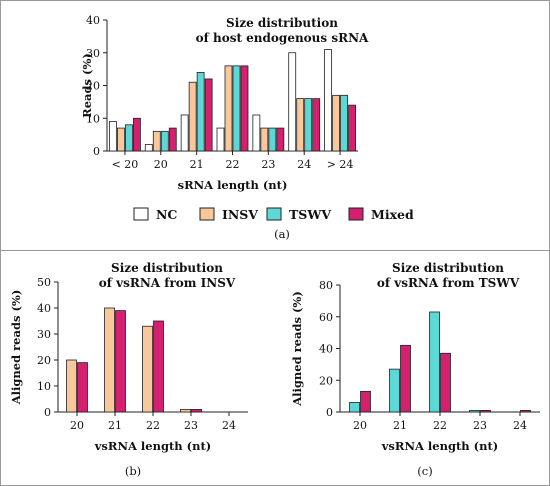 The image size is (550, 486). I want to click on legend: NC INSV TSWV Mixed, so click(273, 214).